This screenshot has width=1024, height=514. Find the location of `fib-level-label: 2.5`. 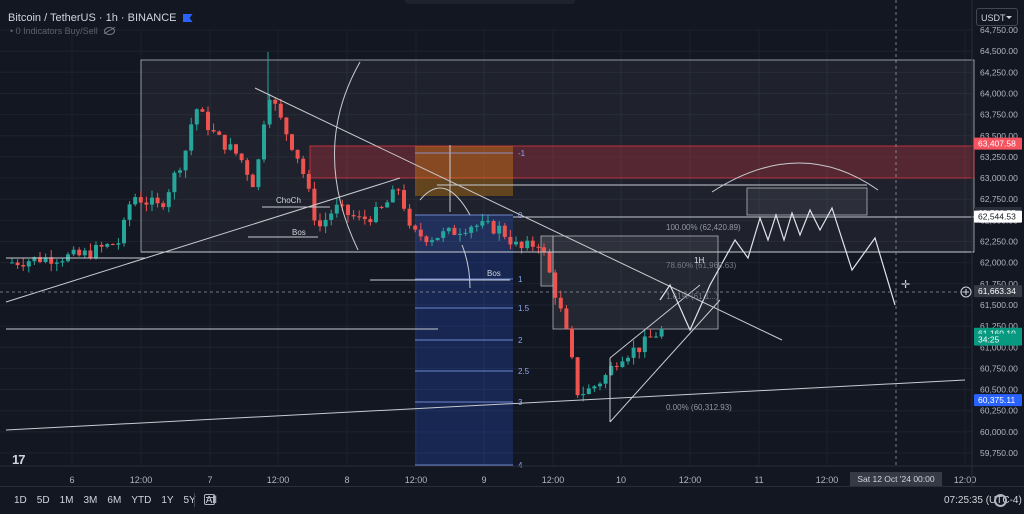

fib-level-label: 2.5 is located at coordinates (524, 371).